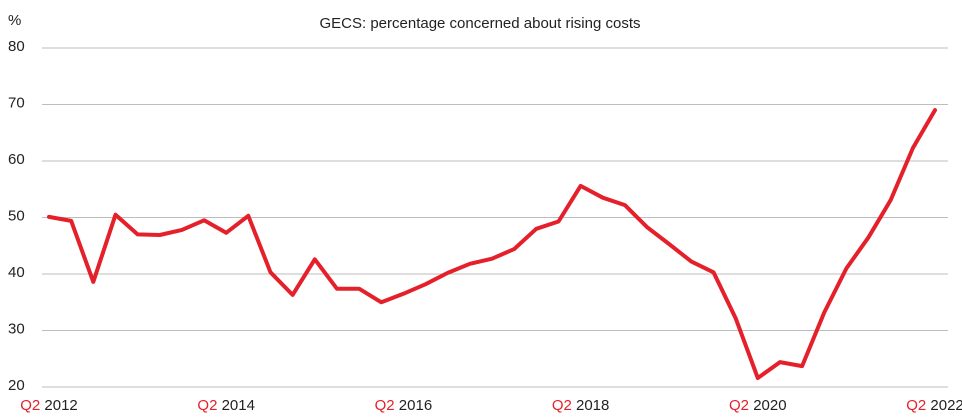 This screenshot has width=962, height=417. Describe the element at coordinates (934, 405) in the screenshot. I see `x-tick-label: Q2 2022` at that location.